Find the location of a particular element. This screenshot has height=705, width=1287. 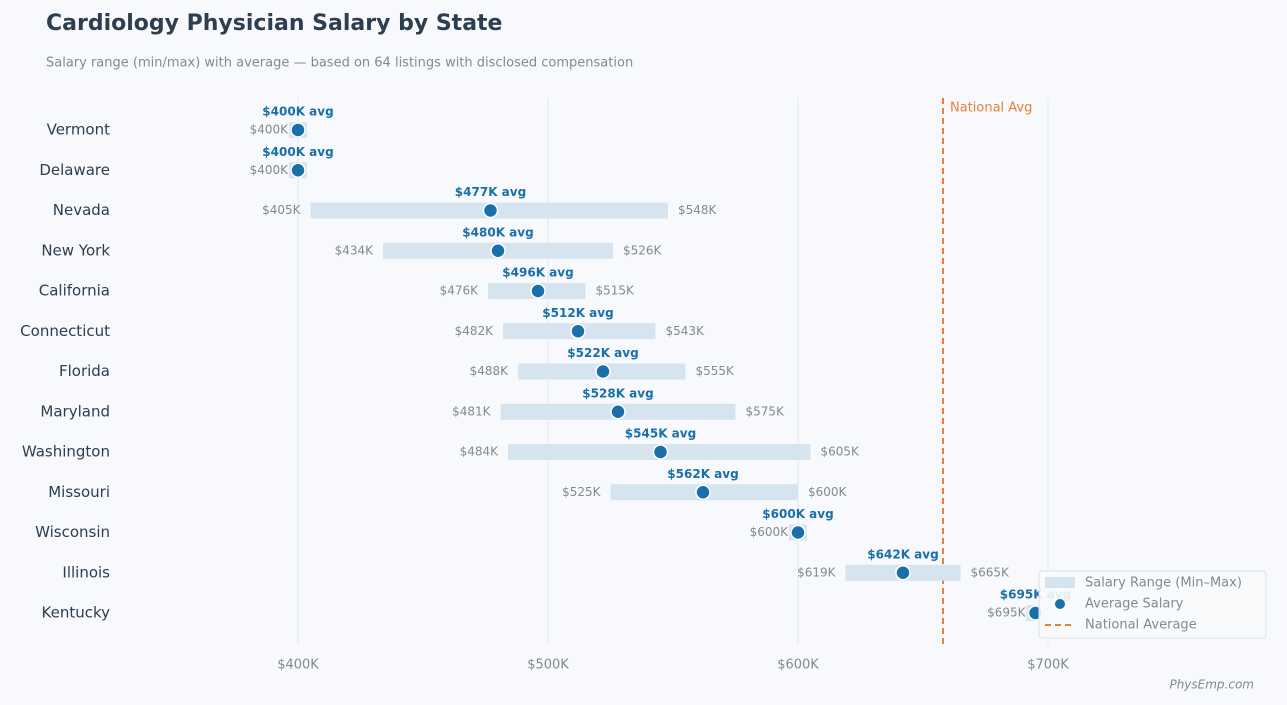

average-label: $528K avg is located at coordinates (617, 393).